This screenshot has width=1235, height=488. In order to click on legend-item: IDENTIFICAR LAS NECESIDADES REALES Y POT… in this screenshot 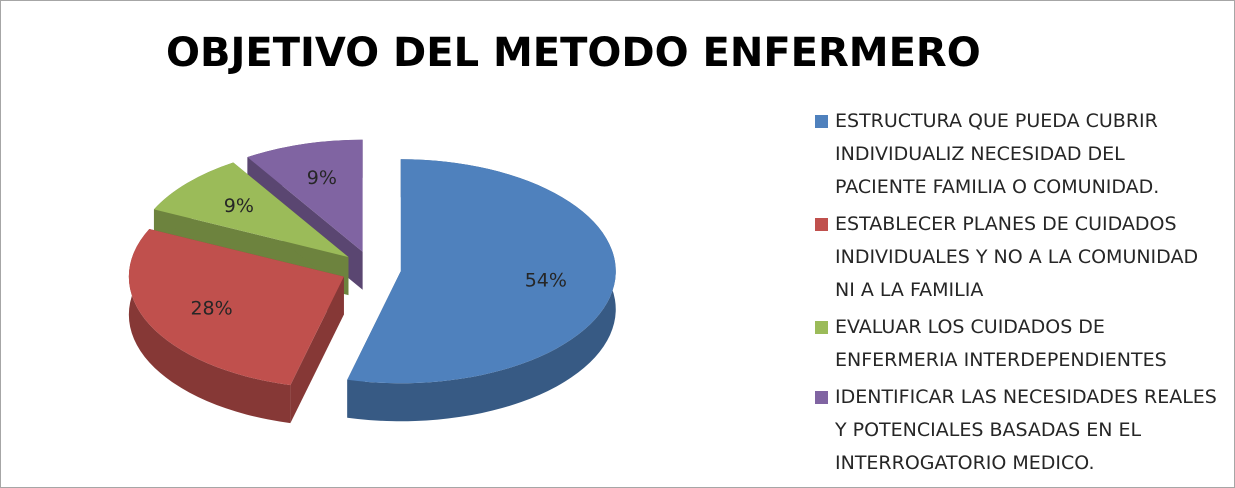, I will do `click(1016, 430)`.